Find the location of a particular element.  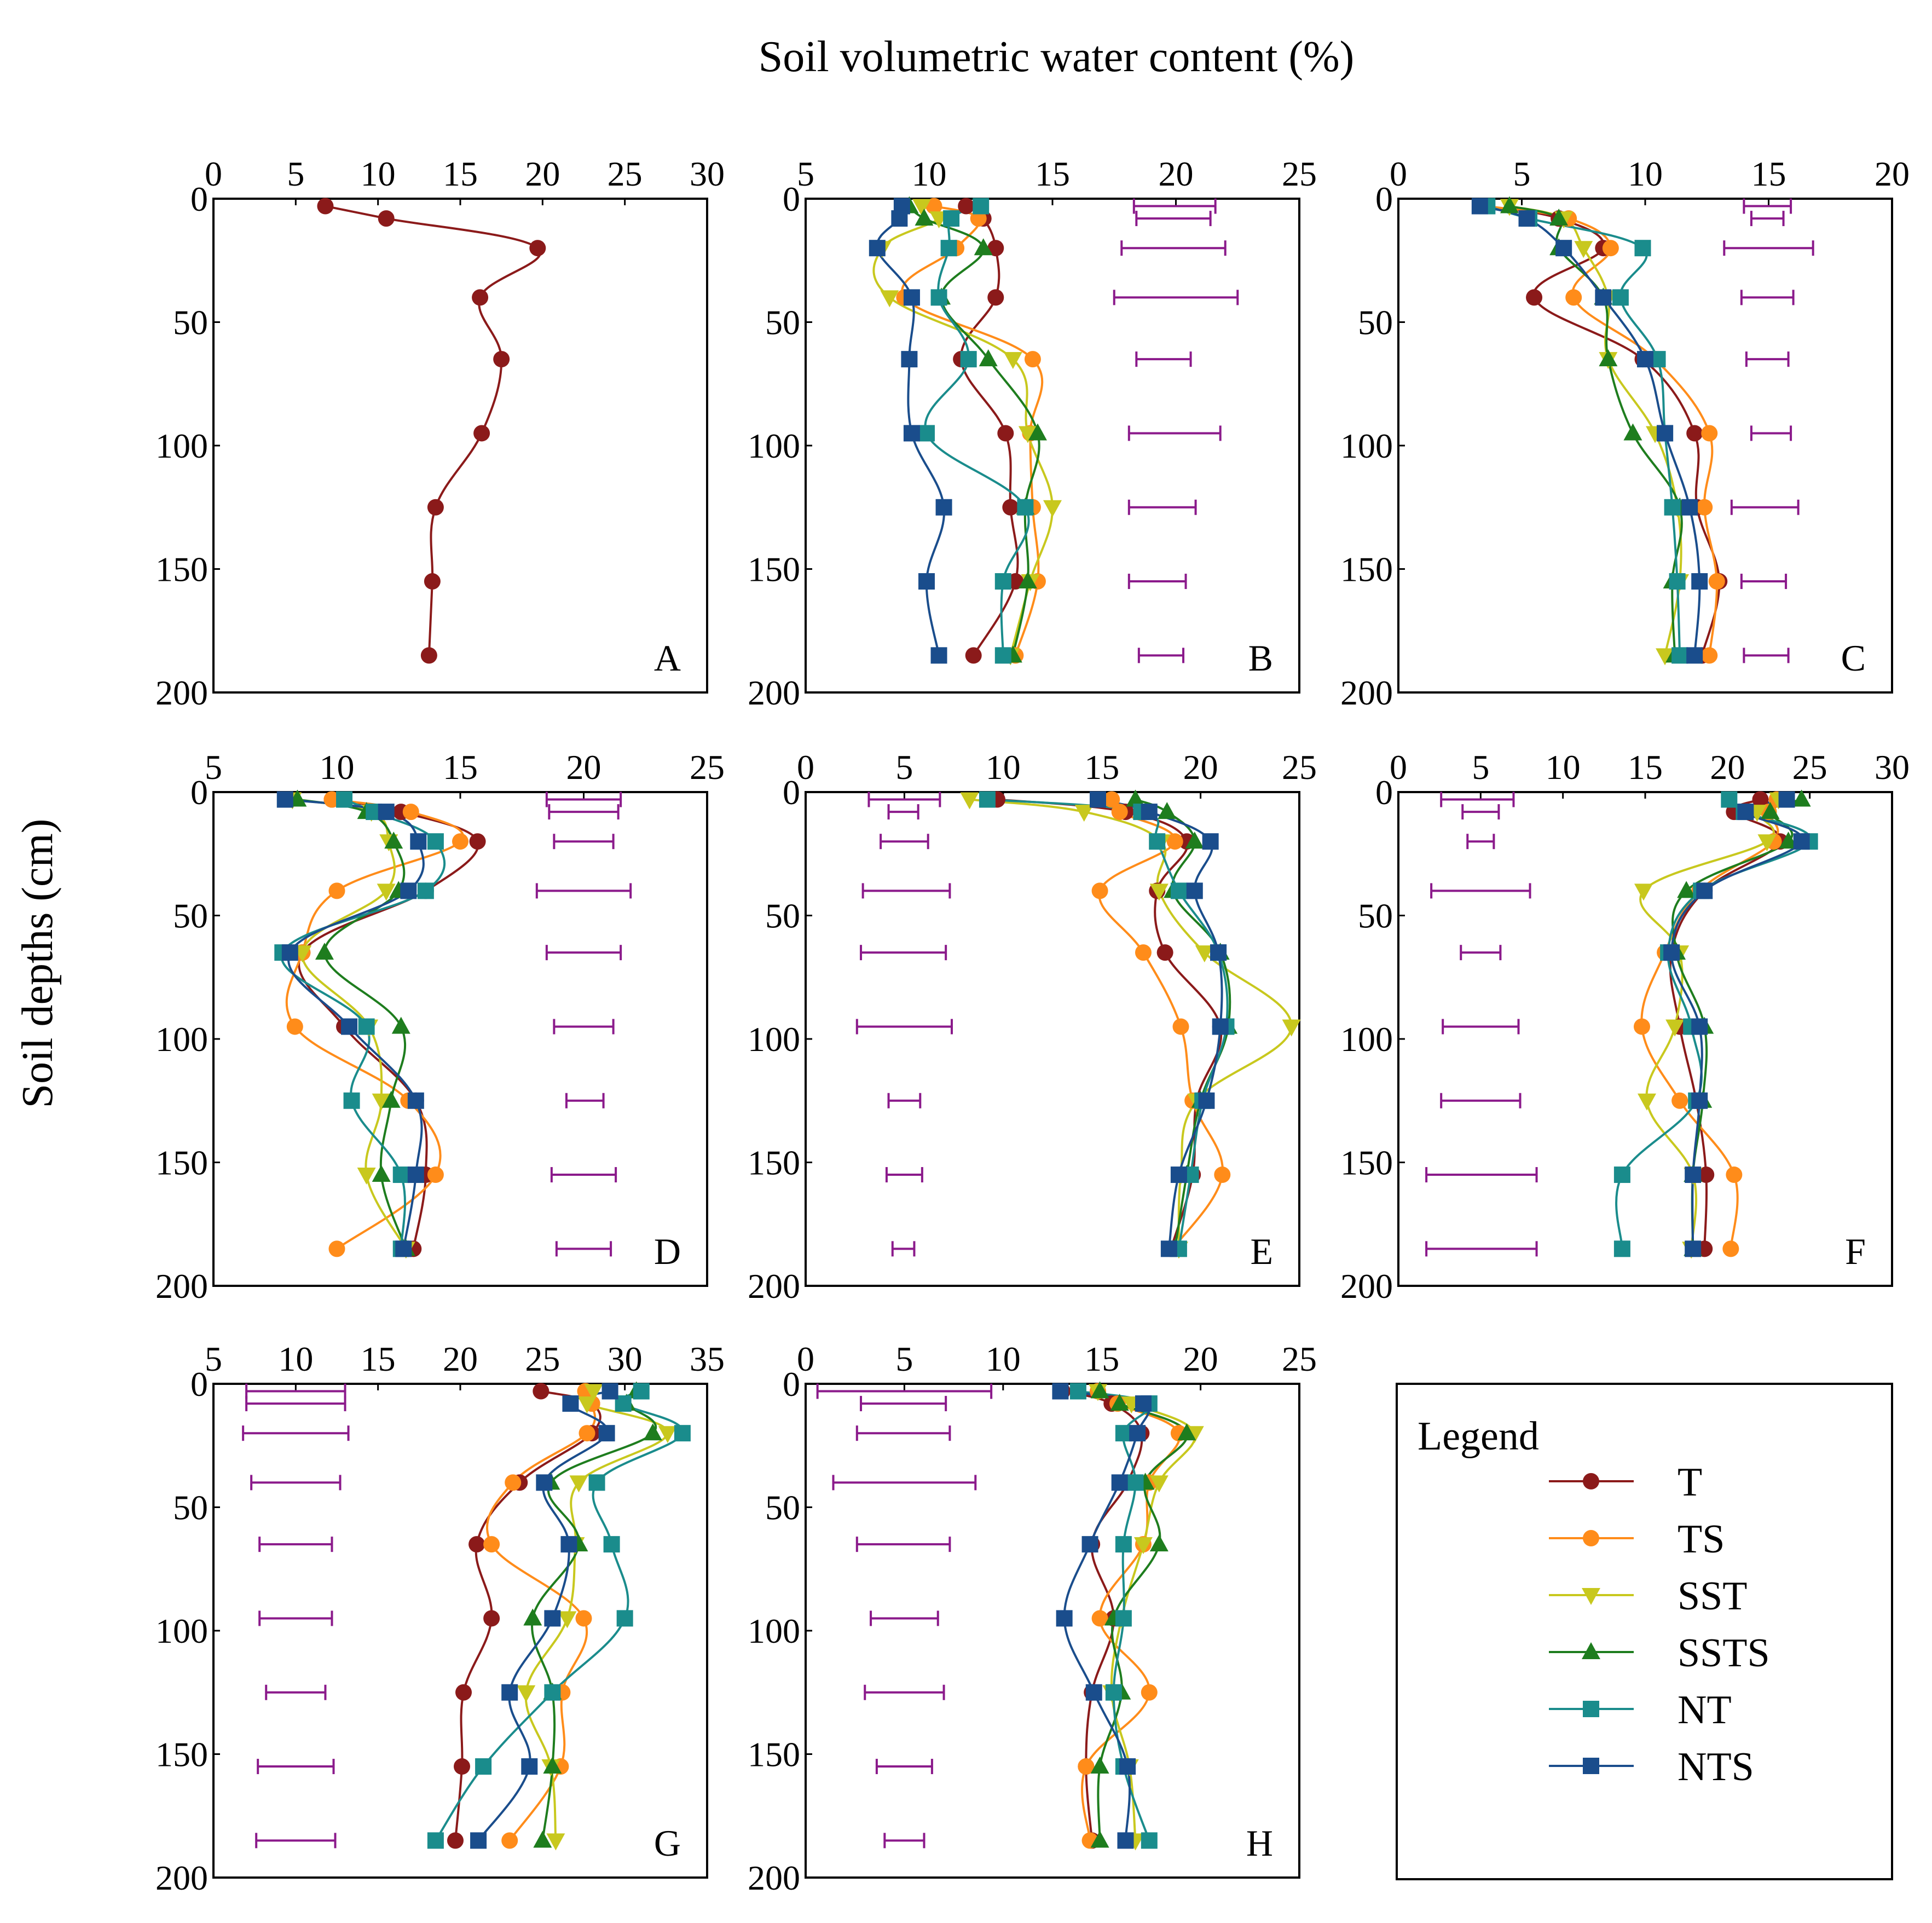

panel-label: C is located at coordinates (1853, 658).